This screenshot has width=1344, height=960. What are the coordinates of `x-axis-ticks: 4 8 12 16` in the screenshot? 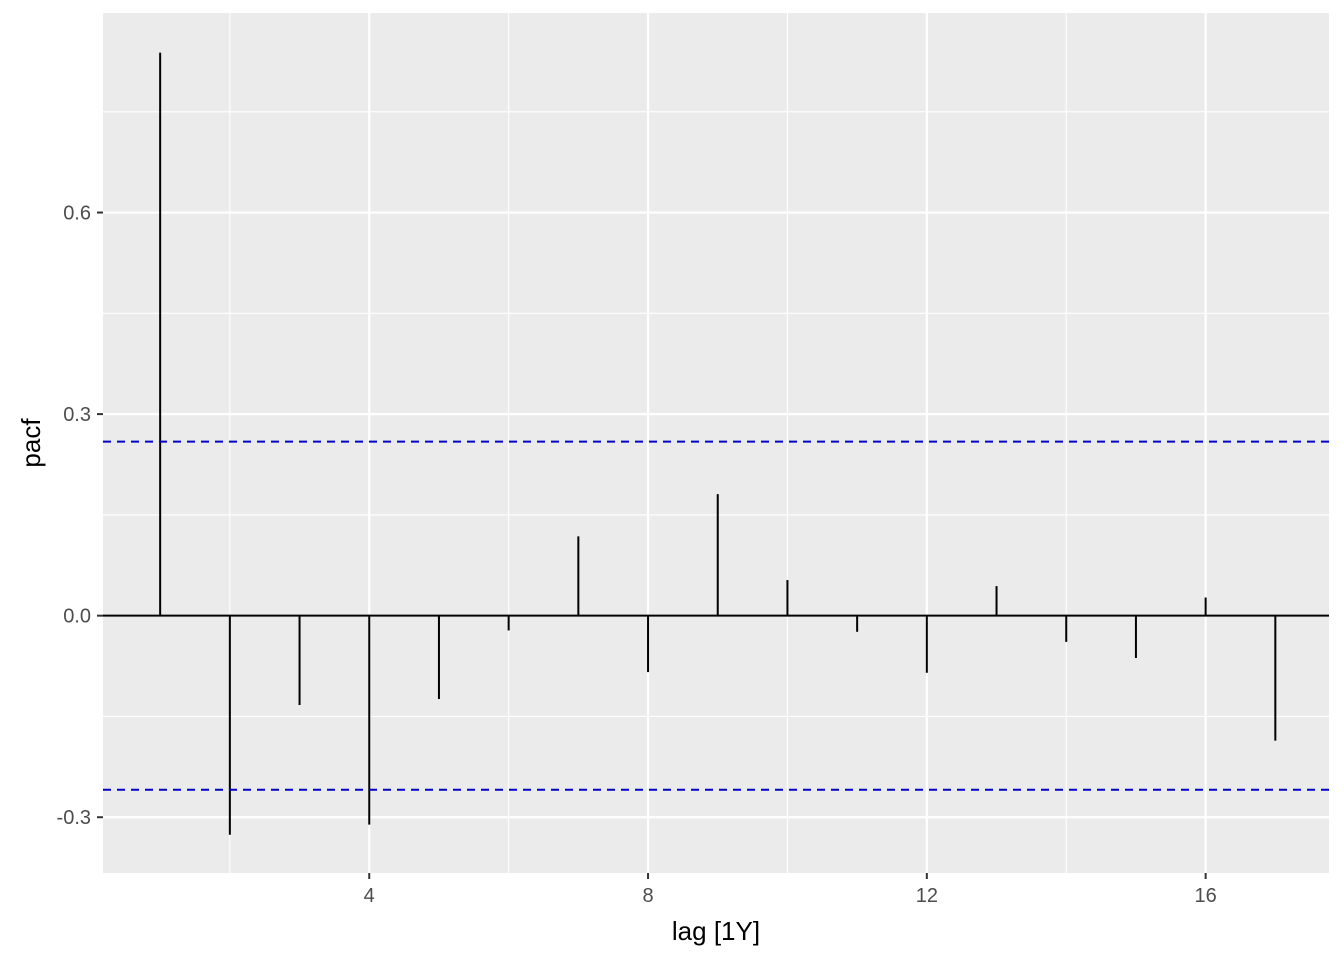 It's located at (790, 890).